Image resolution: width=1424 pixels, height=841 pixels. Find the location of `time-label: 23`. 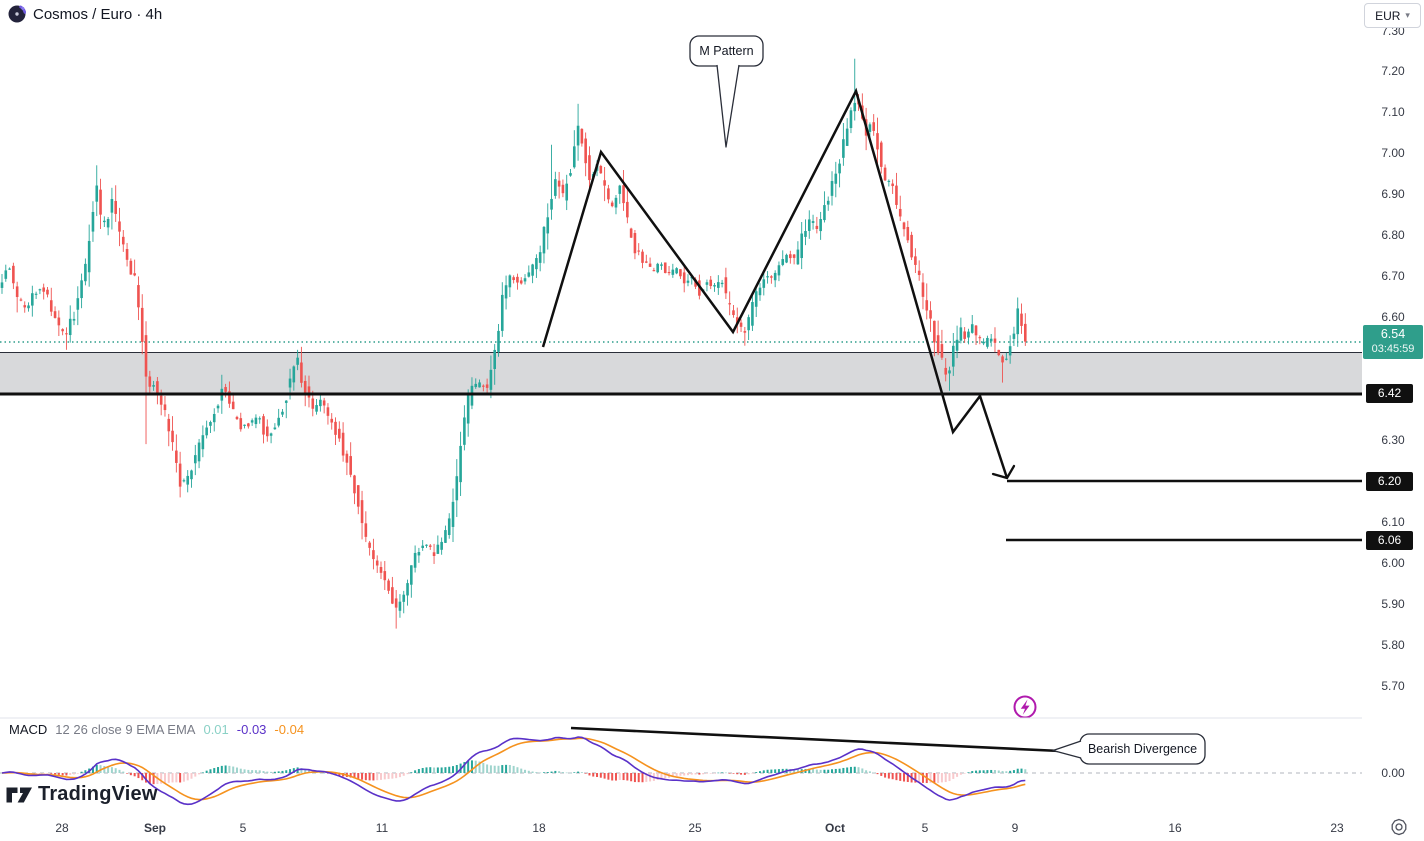

time-label: 23 is located at coordinates (1337, 828).